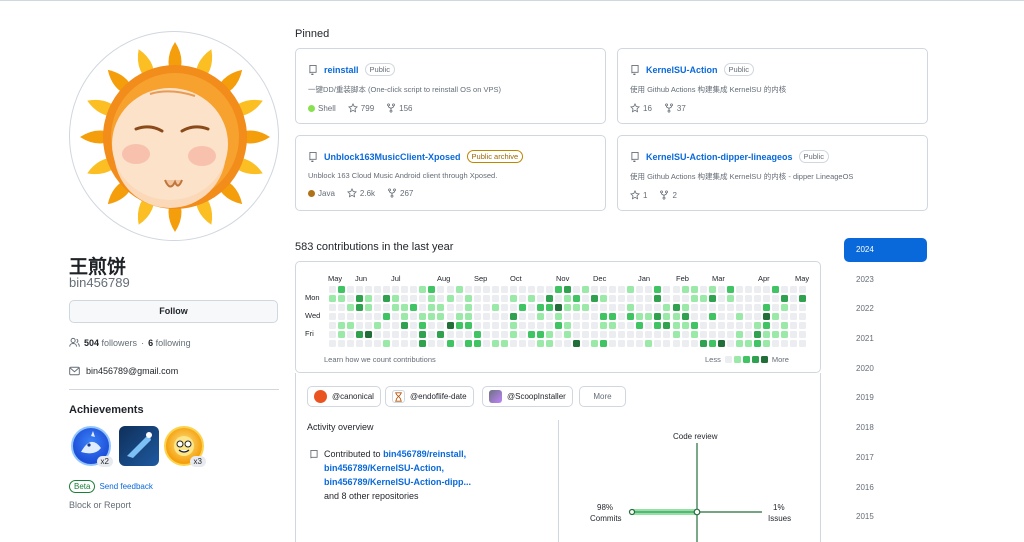  What do you see at coordinates (865, 517) in the screenshot?
I see `year-link-2015: 2015` at bounding box center [865, 517].